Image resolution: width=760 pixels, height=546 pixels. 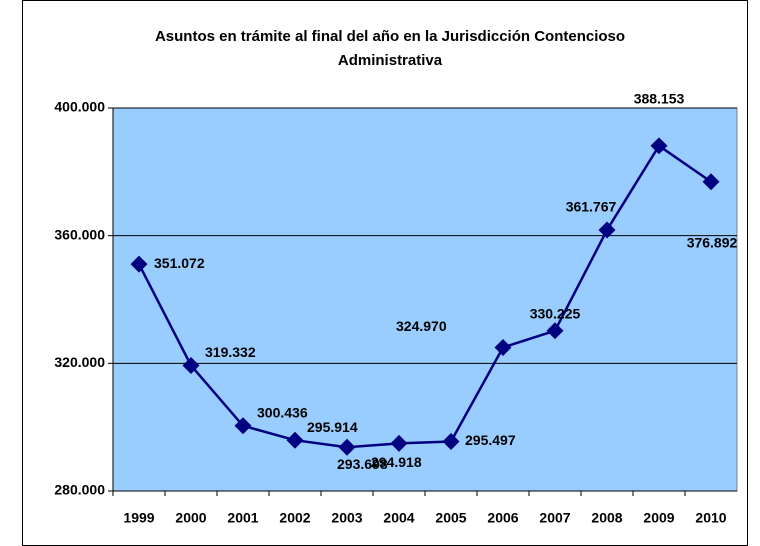 I want to click on y-tick-label: 320.000, so click(x=79, y=362).